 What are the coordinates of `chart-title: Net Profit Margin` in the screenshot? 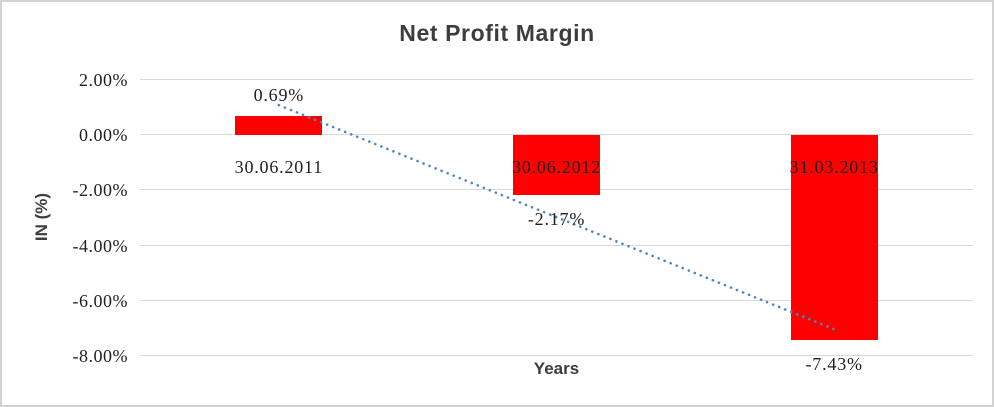 It's located at (497, 33).